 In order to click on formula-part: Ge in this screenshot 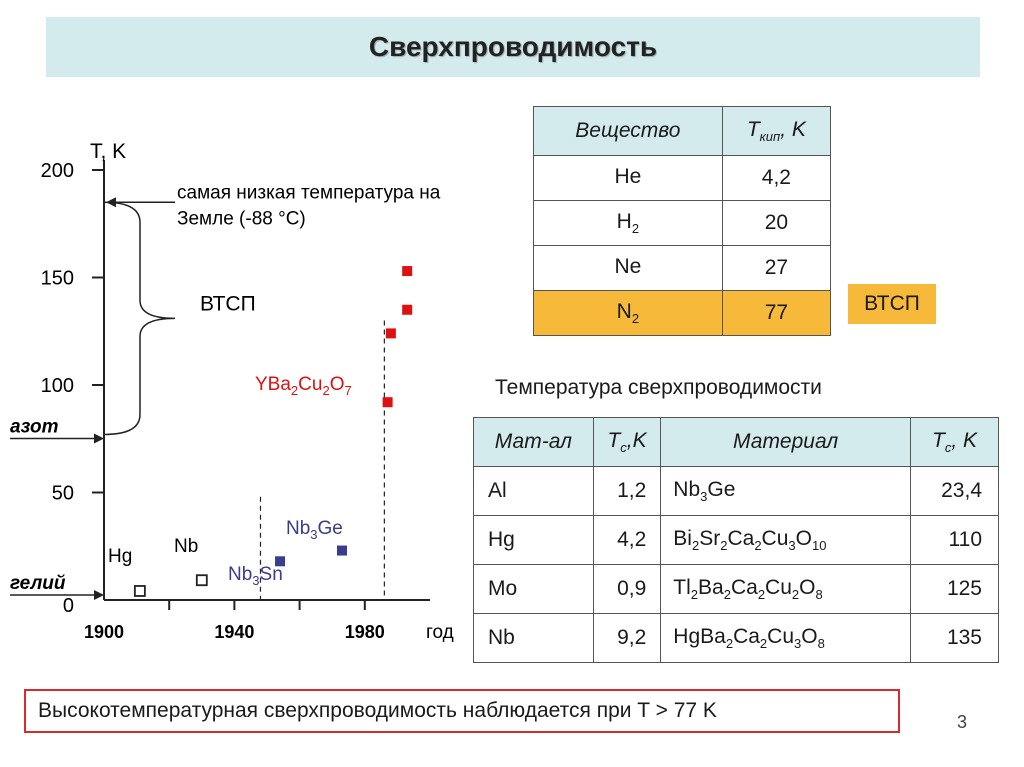, I will do `click(330, 528)`.